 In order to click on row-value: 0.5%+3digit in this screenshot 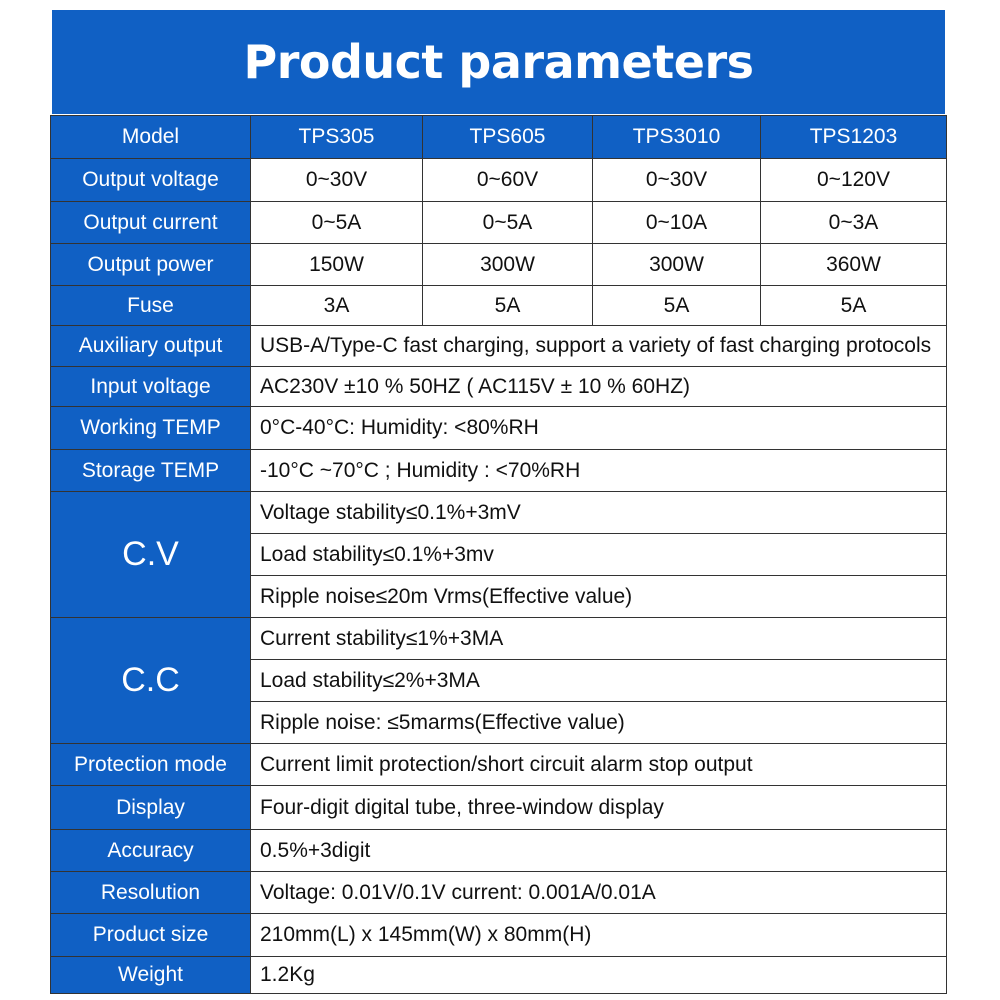, I will do `click(598, 850)`.